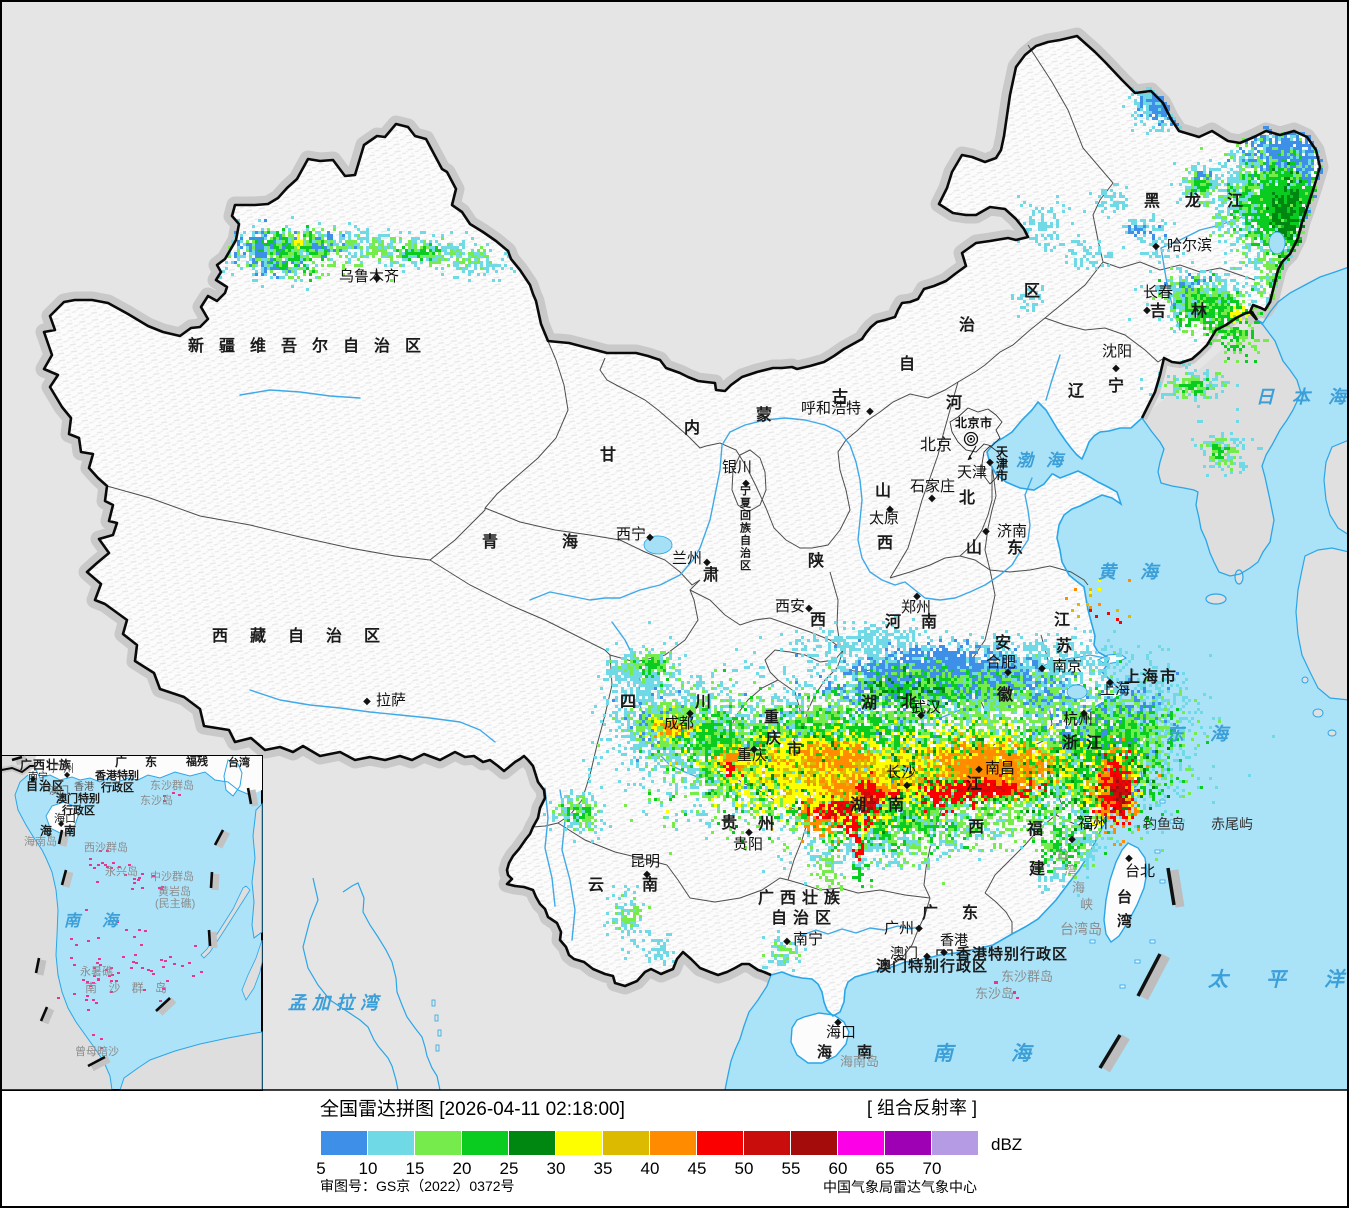 This screenshot has height=1208, width=1349. What do you see at coordinates (838, 1168) in the screenshot?
I see `svg-text: 60` at bounding box center [838, 1168].